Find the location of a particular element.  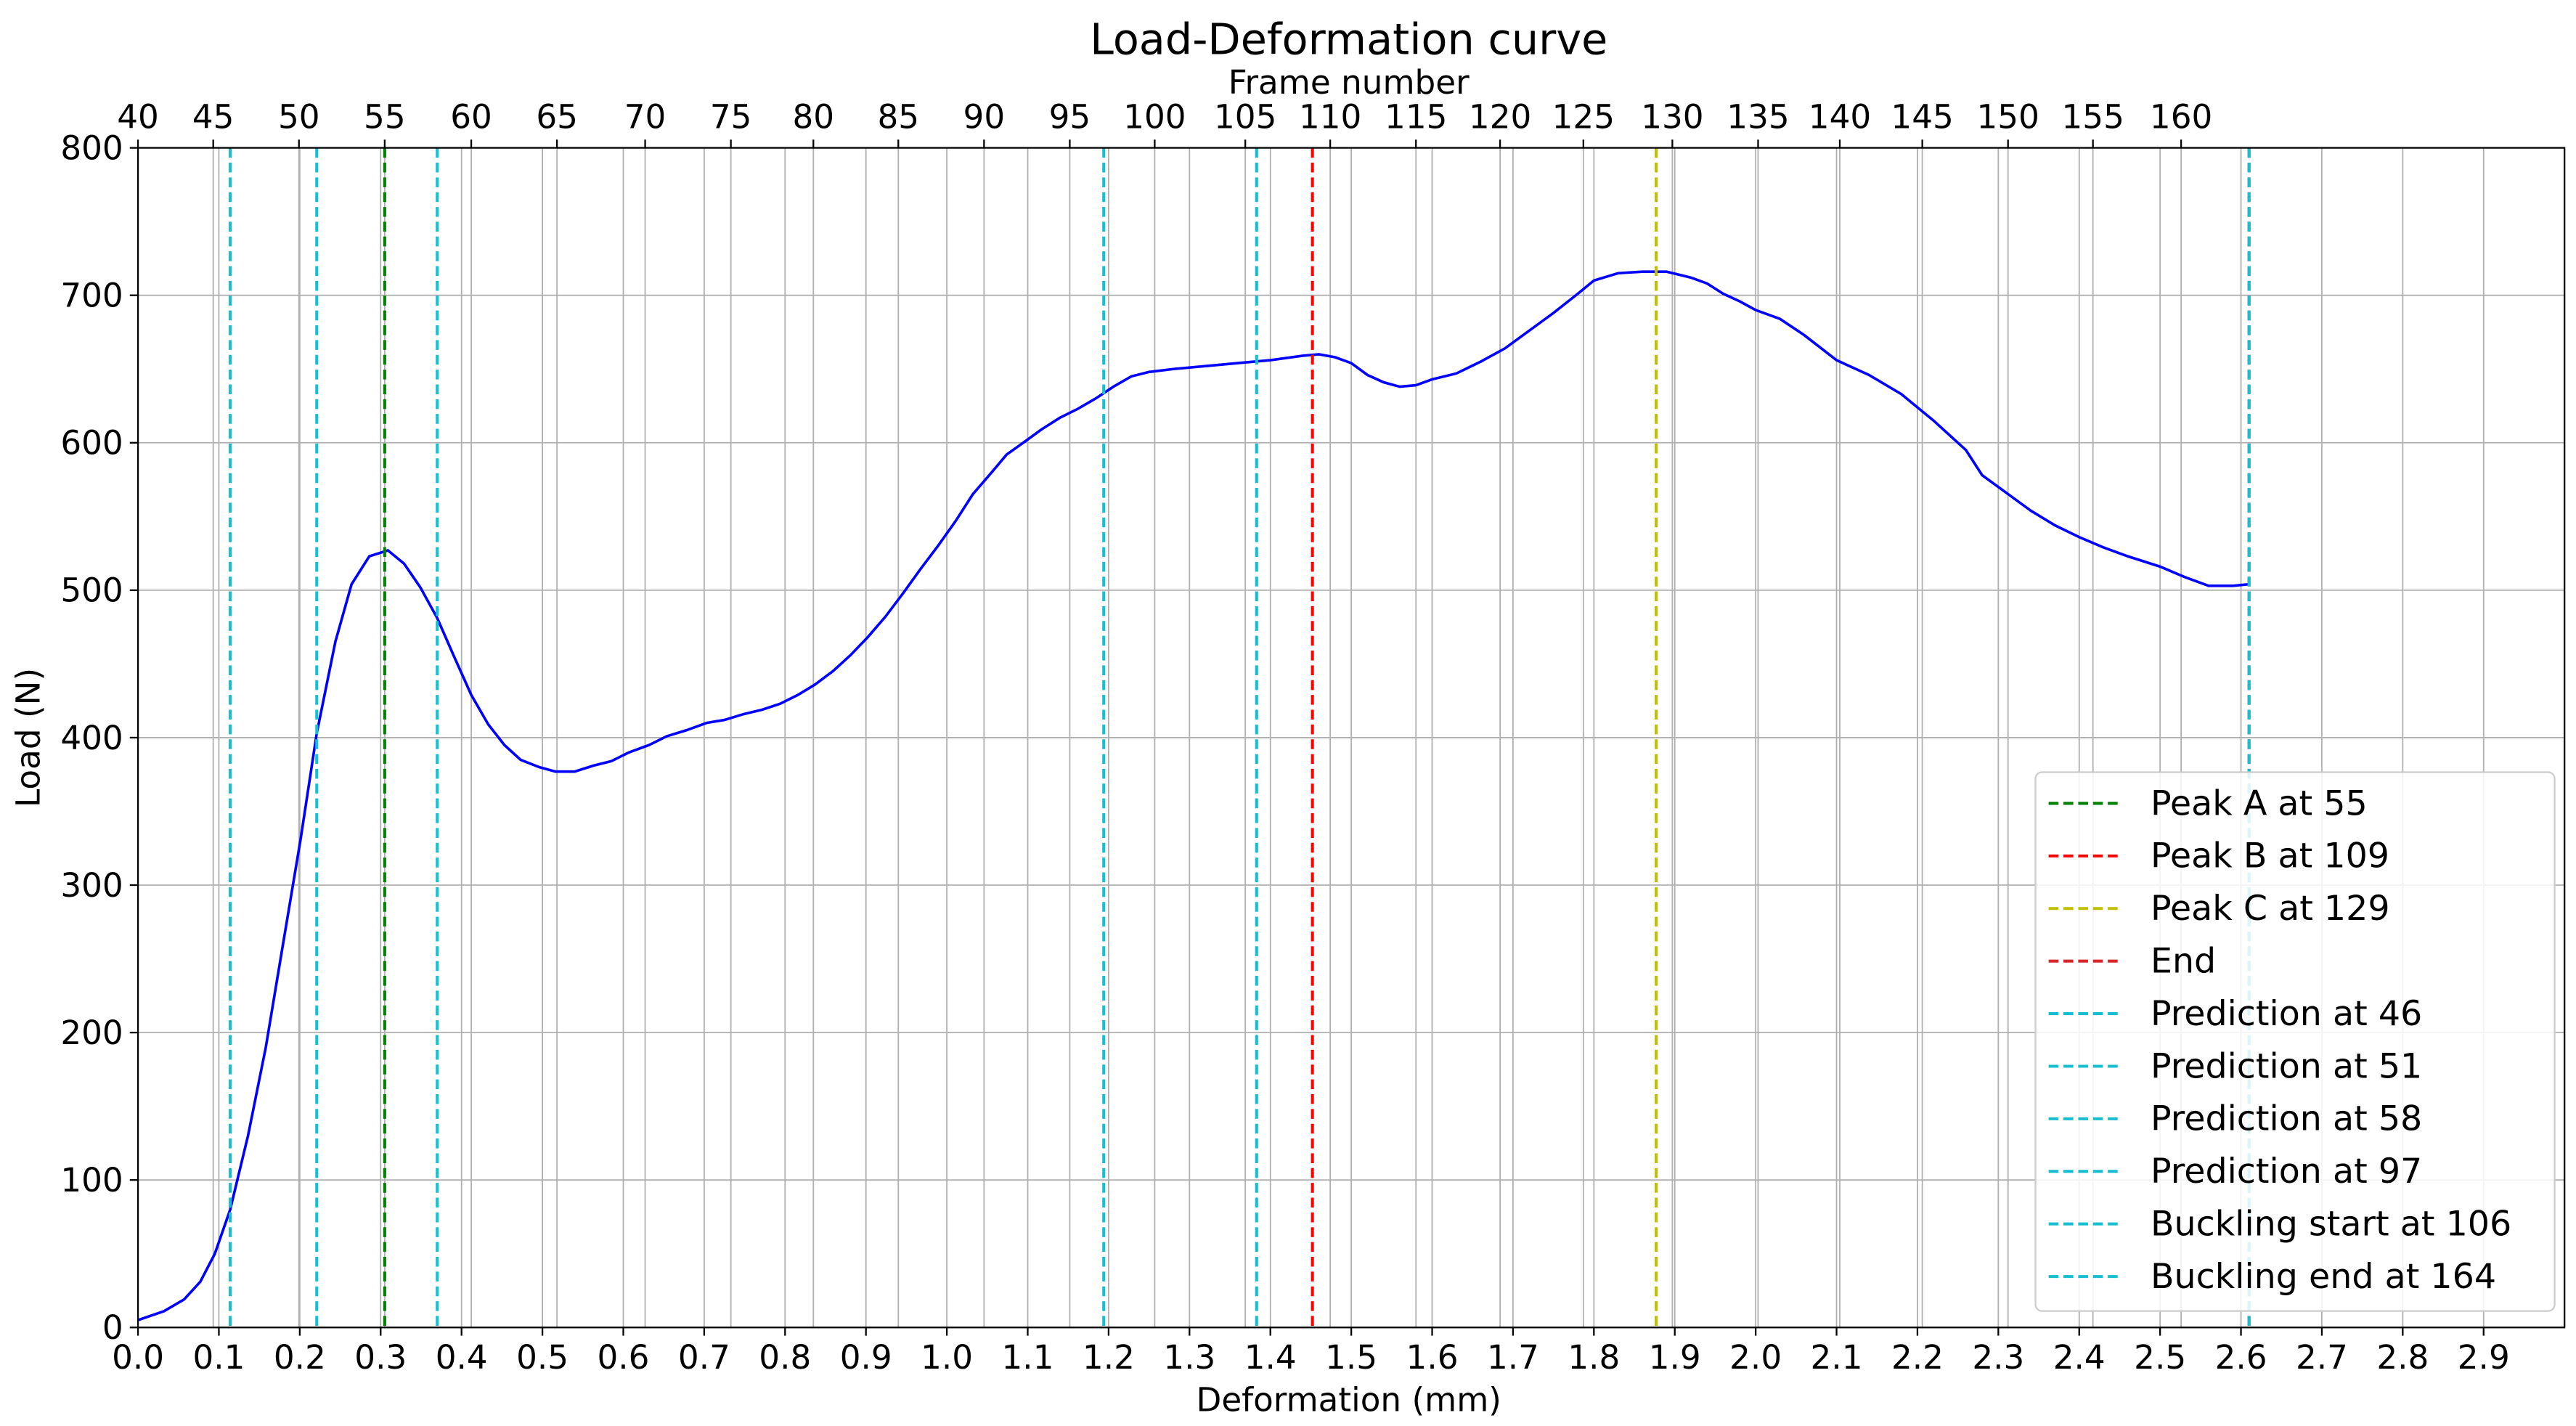

legend-label: Peak C at 129 is located at coordinates (2270, 909).